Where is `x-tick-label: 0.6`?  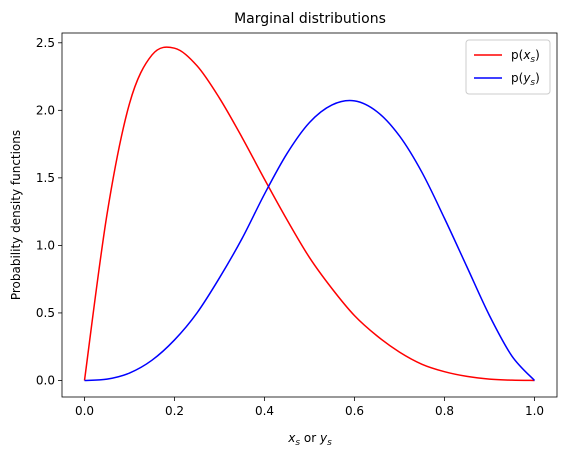
x-tick-label: 0.6 is located at coordinates (354, 411).